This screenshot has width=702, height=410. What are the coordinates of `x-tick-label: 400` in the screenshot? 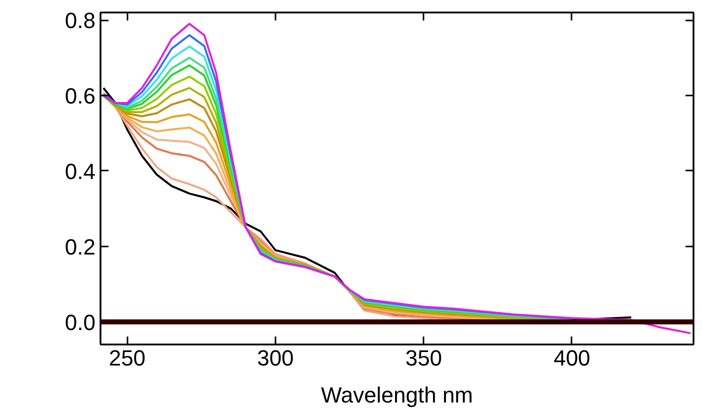 It's located at (572, 358).